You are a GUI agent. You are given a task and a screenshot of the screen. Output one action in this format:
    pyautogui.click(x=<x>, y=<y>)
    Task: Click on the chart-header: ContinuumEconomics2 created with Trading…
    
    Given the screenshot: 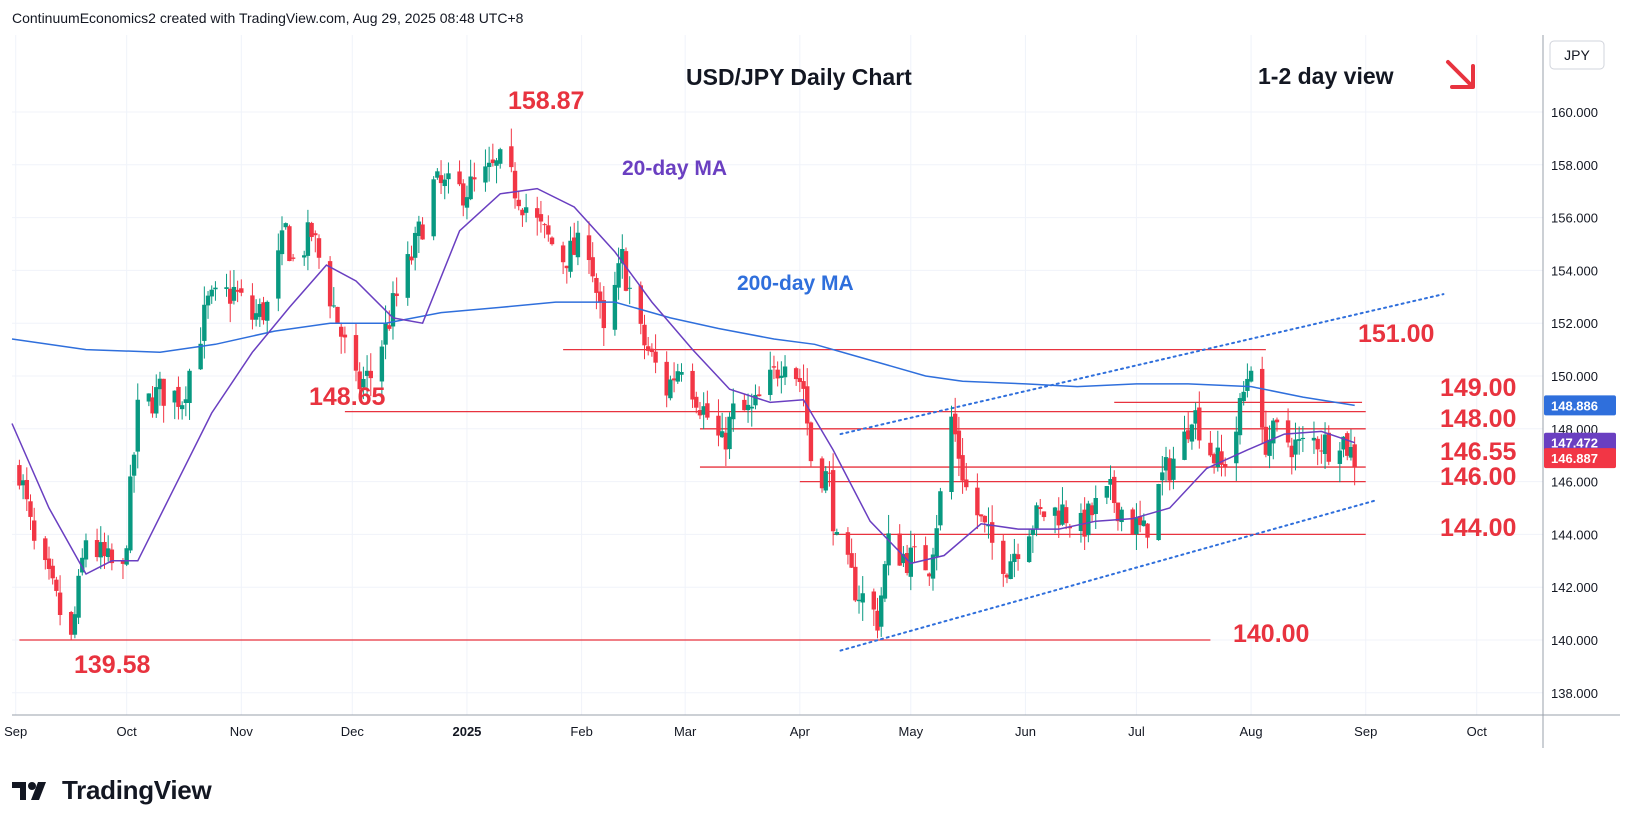 What is the action you would take?
    pyautogui.click(x=268, y=18)
    